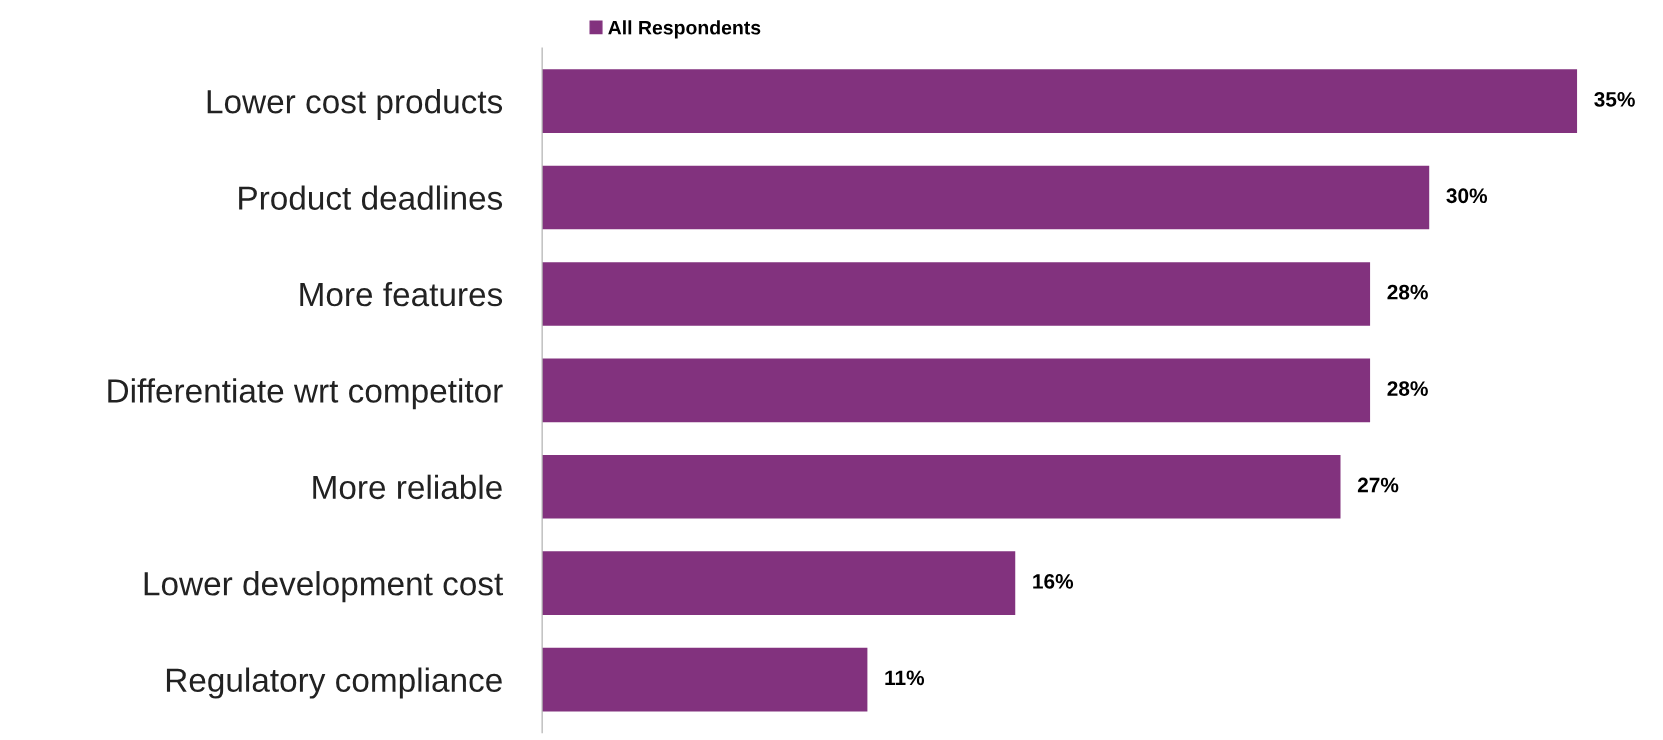 This screenshot has width=1663, height=740. I want to click on y-tick-label: Lower cost products, so click(355, 105).